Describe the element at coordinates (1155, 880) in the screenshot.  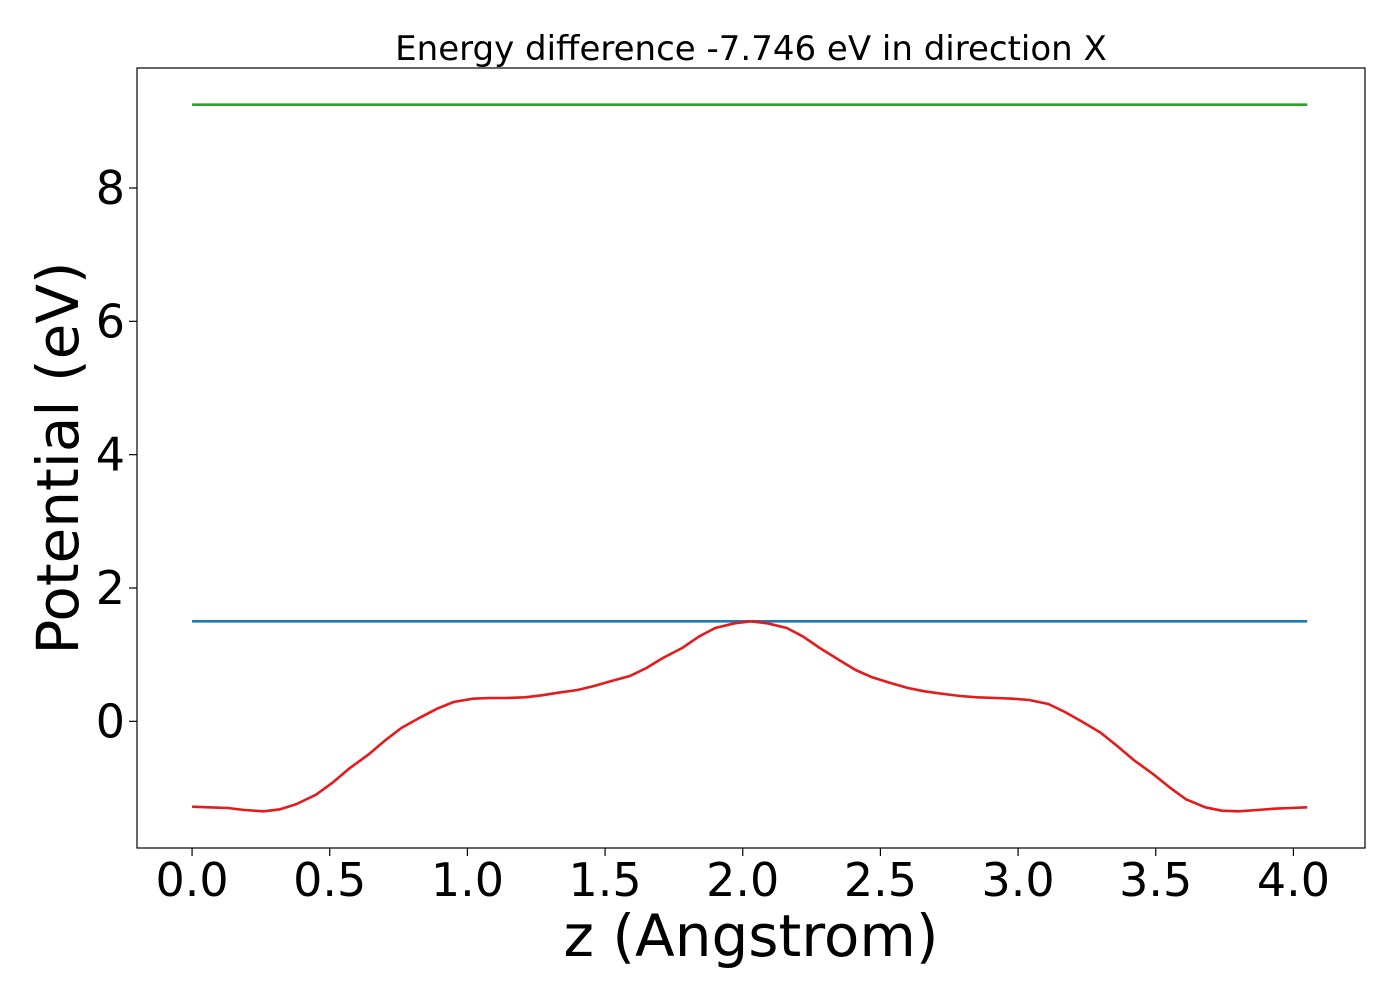
I see `x-tick-label: 3.5` at that location.